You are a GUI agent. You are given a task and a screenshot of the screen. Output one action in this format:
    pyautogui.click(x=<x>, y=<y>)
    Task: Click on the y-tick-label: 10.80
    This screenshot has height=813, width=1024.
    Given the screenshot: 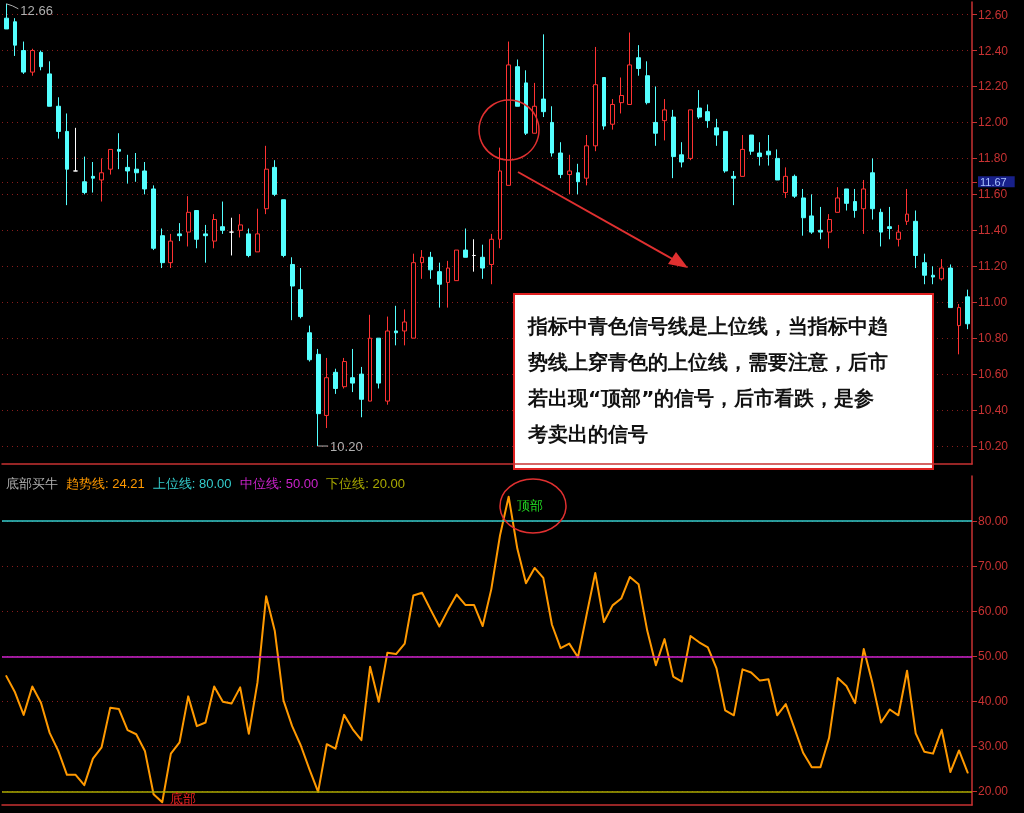 What is the action you would take?
    pyautogui.click(x=993, y=338)
    